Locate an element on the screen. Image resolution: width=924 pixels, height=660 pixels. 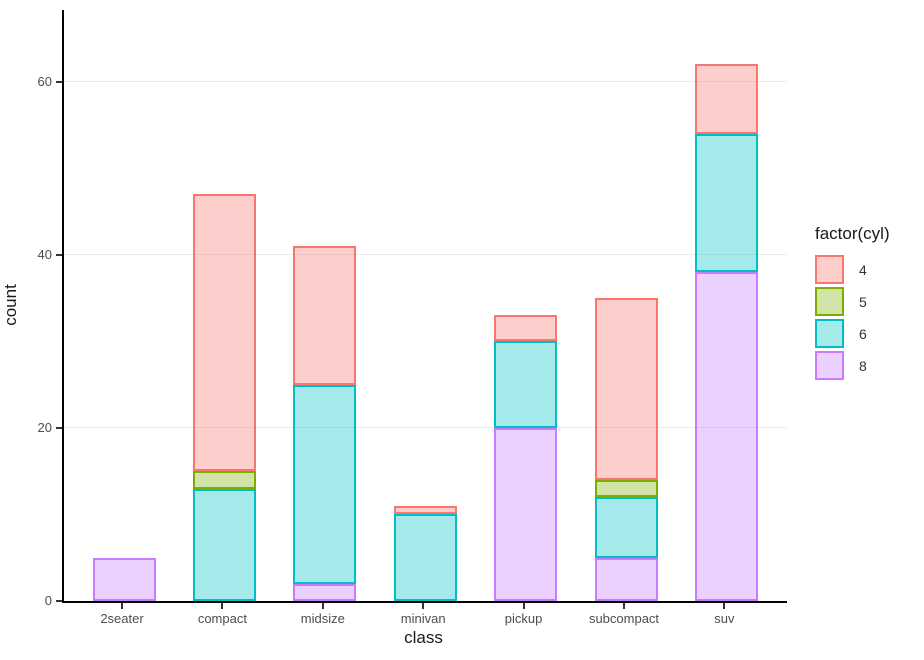
x-axis-tick-label-minivan: minivan is located at coordinates (423, 618).